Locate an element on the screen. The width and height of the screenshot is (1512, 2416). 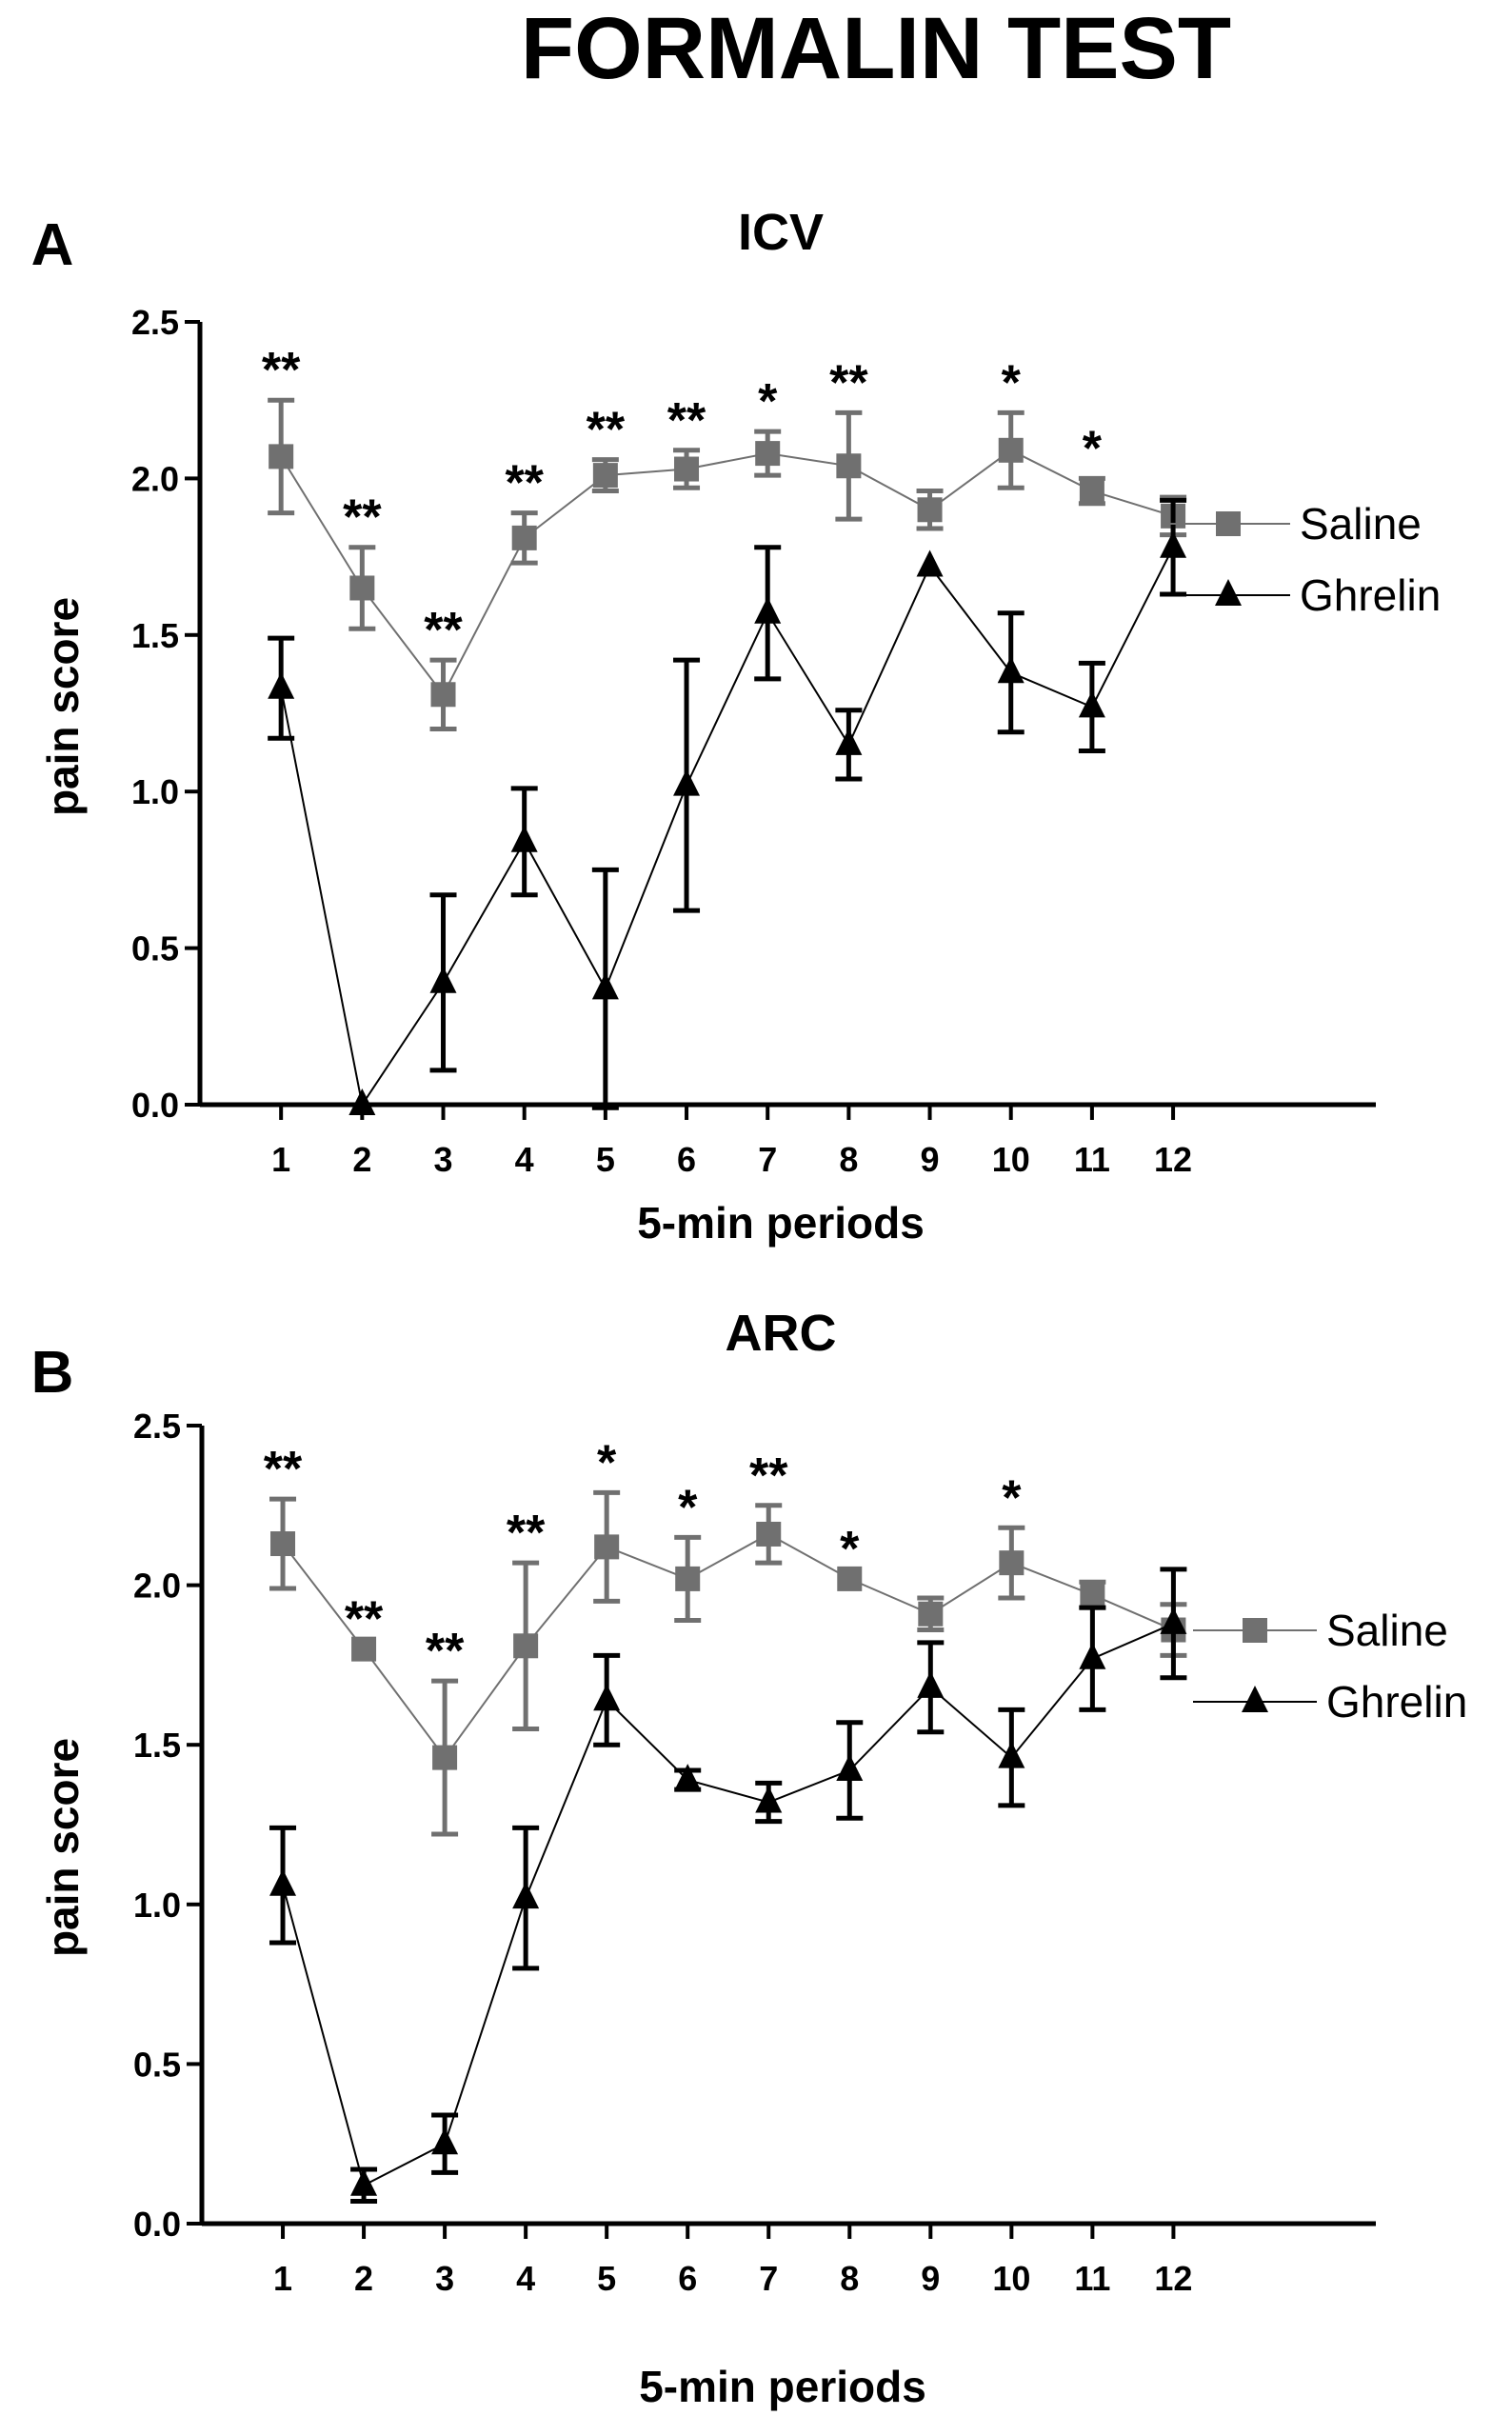
x-axis-label-arc: 5-min periods is located at coordinates (782, 2386).